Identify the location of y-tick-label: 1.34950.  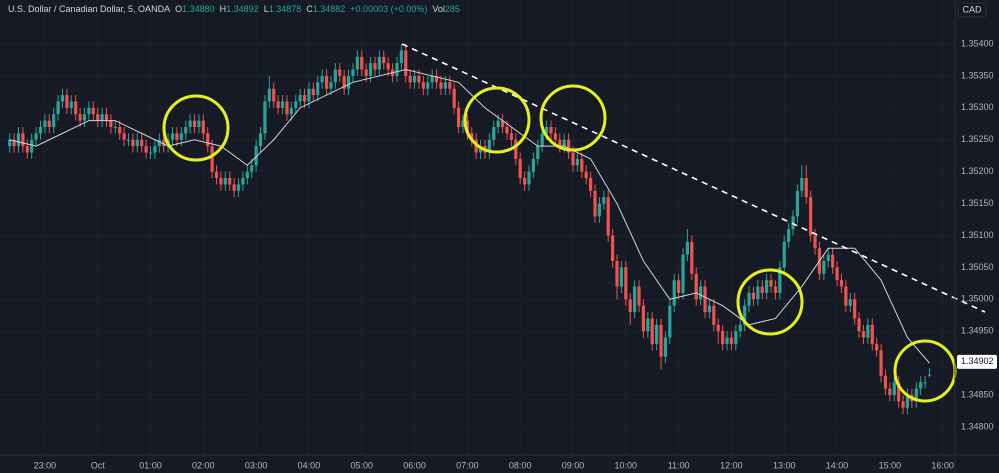
(977, 331).